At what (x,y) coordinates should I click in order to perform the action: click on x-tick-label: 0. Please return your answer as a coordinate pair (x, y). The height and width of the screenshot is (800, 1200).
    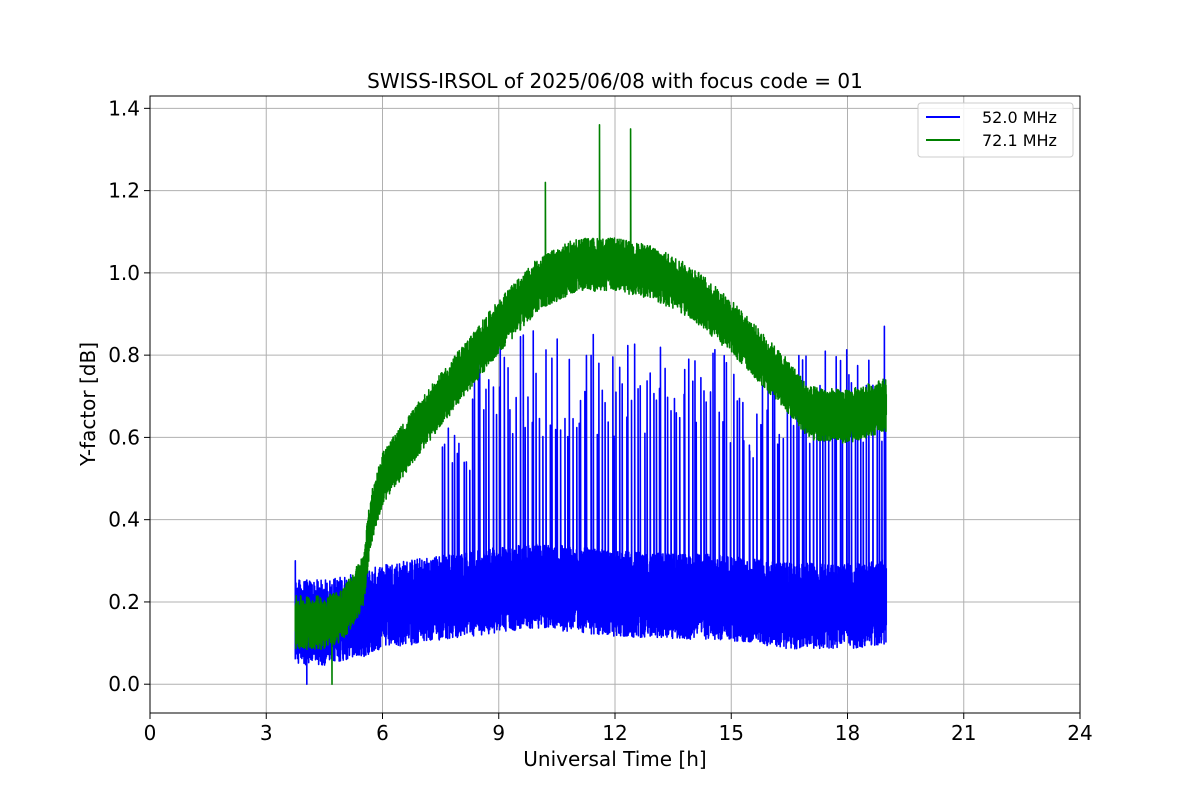
    Looking at the image, I should click on (150, 733).